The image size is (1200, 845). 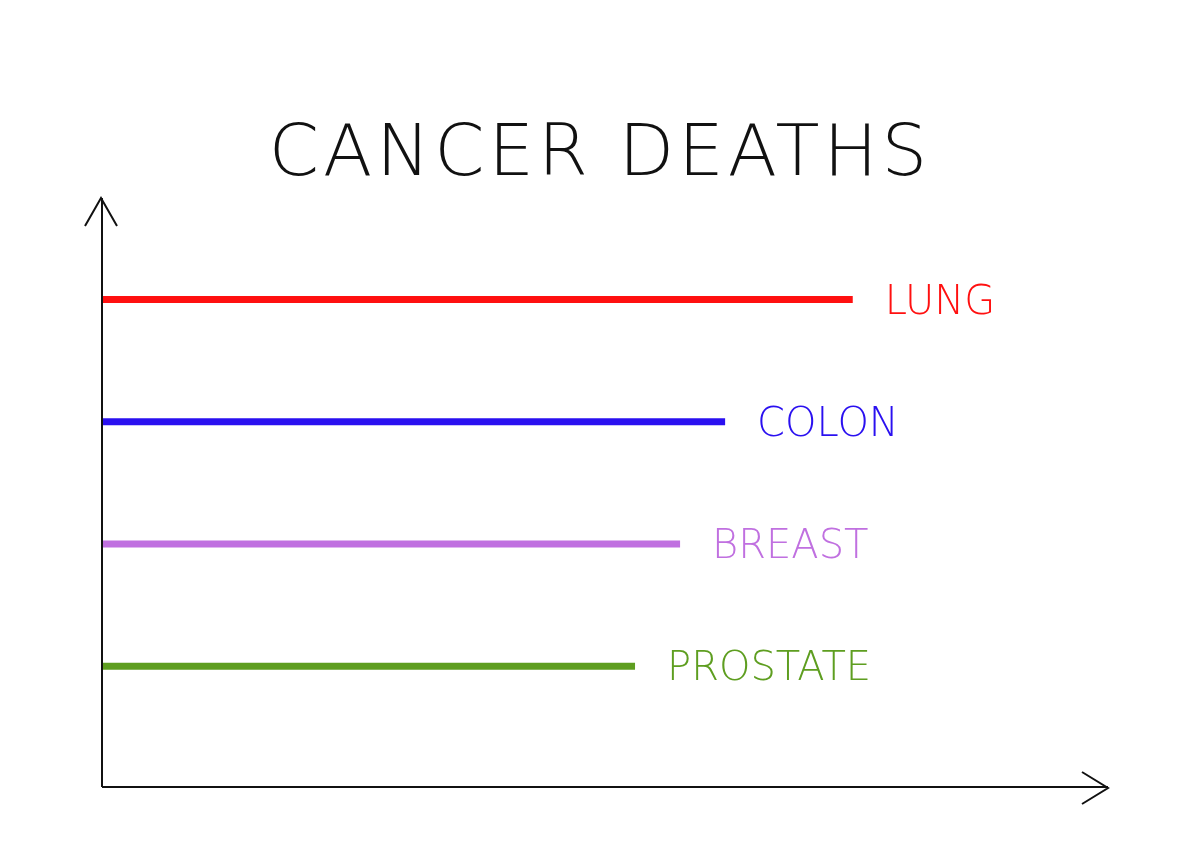 What do you see at coordinates (790, 544) in the screenshot?
I see `y-tick-label: BREAST` at bounding box center [790, 544].